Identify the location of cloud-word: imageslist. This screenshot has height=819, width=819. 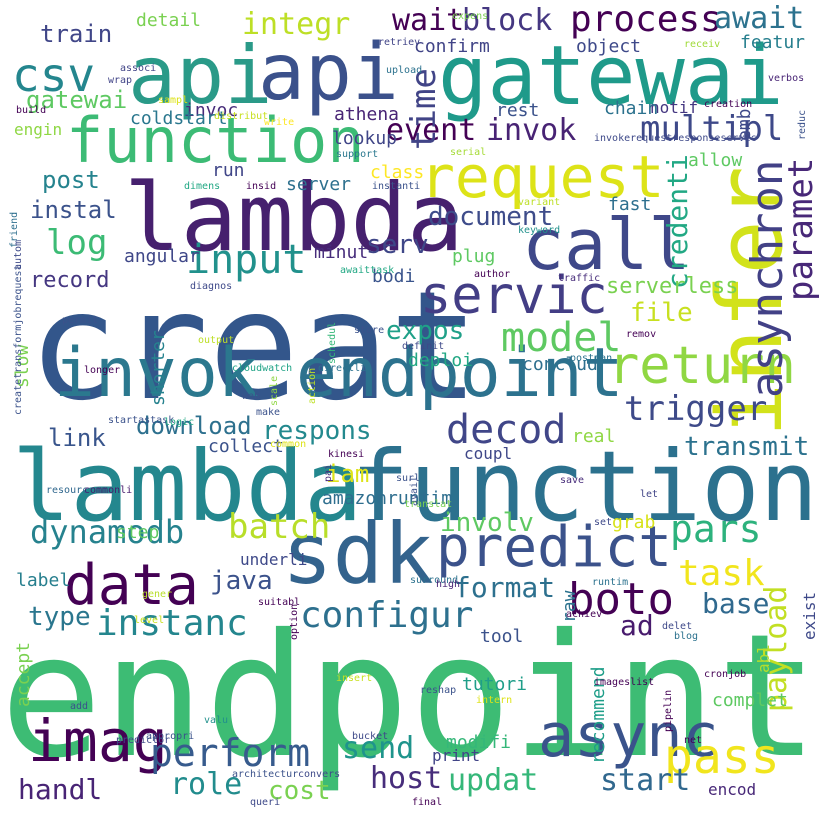
(624, 682).